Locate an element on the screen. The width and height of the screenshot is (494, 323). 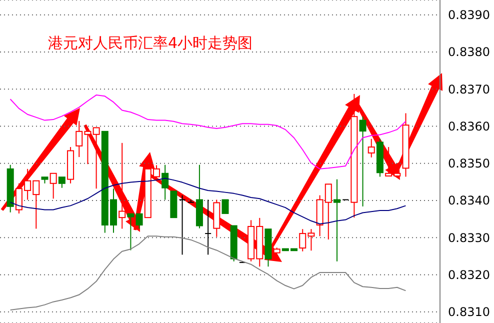
y-tick-label: 0.8390 is located at coordinates (469, 15).